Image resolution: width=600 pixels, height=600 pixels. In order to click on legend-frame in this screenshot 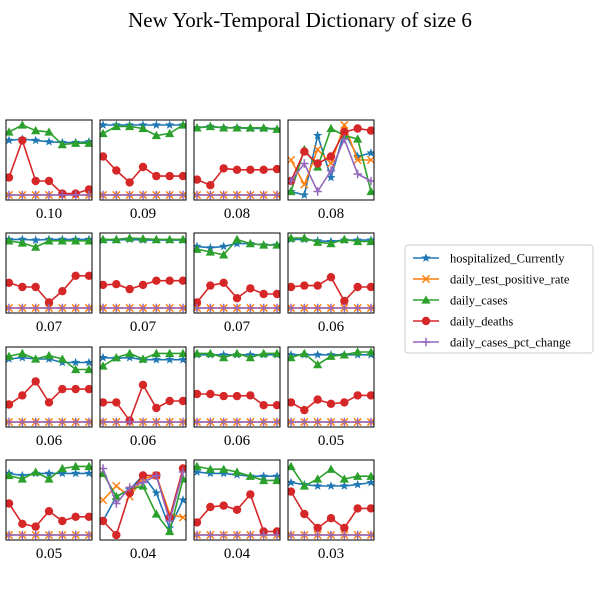, I will do `click(499, 299)`.